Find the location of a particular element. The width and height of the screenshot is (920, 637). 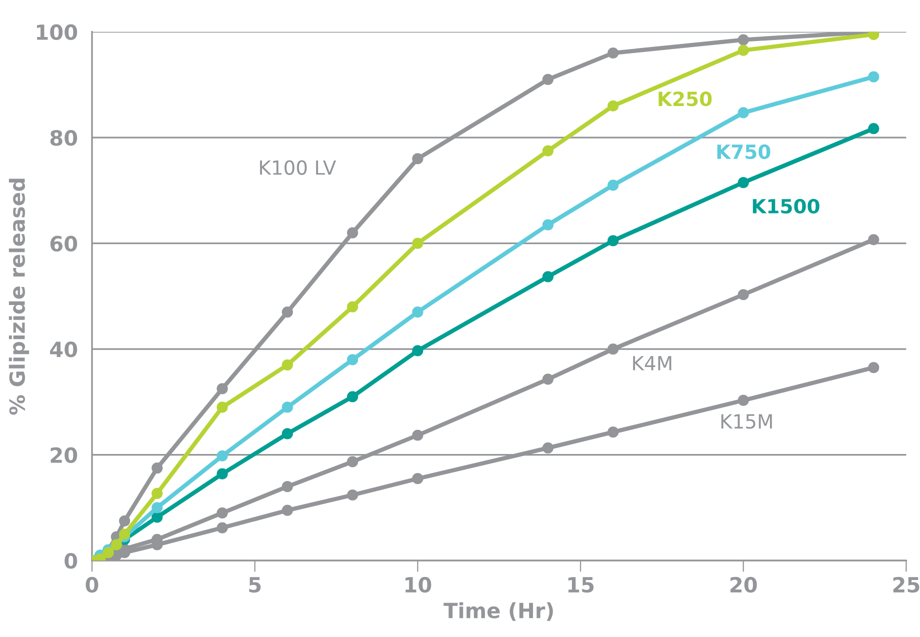

series-label: K1500 is located at coordinates (786, 206).